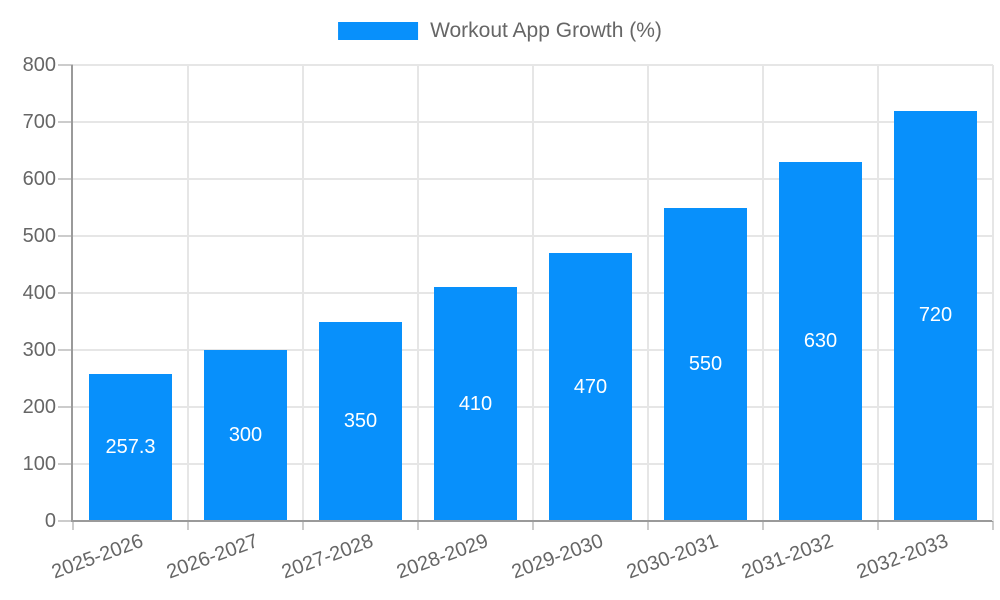 This screenshot has height=600, width=1000. I want to click on bar-2028-2029: 410, so click(475, 404).